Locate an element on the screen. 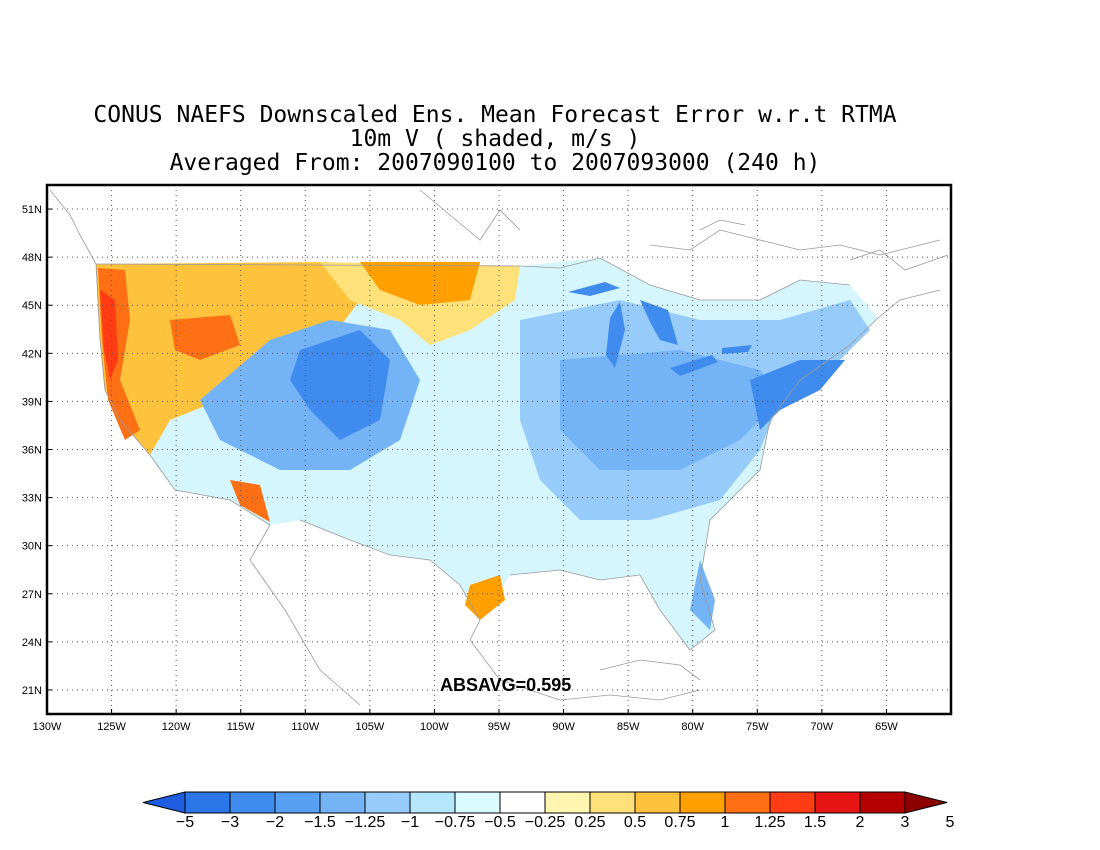 The width and height of the screenshot is (1100, 850). colorbar-label: −0.75 is located at coordinates (455, 822).